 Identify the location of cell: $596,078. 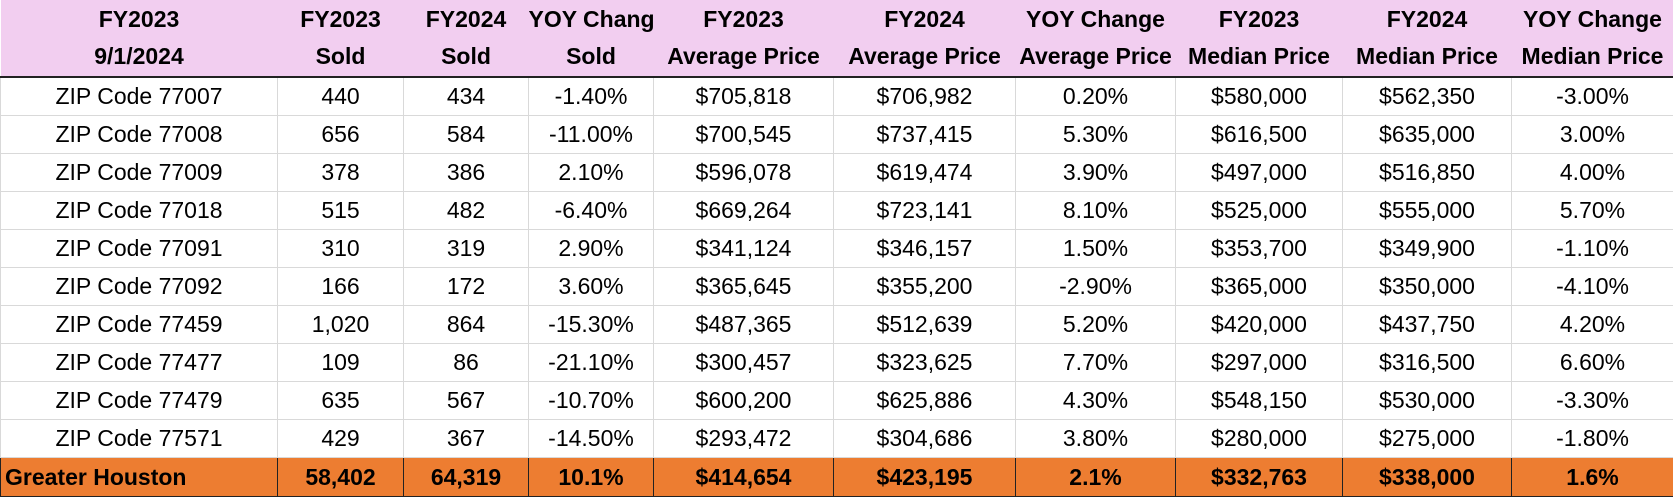
(744, 173).